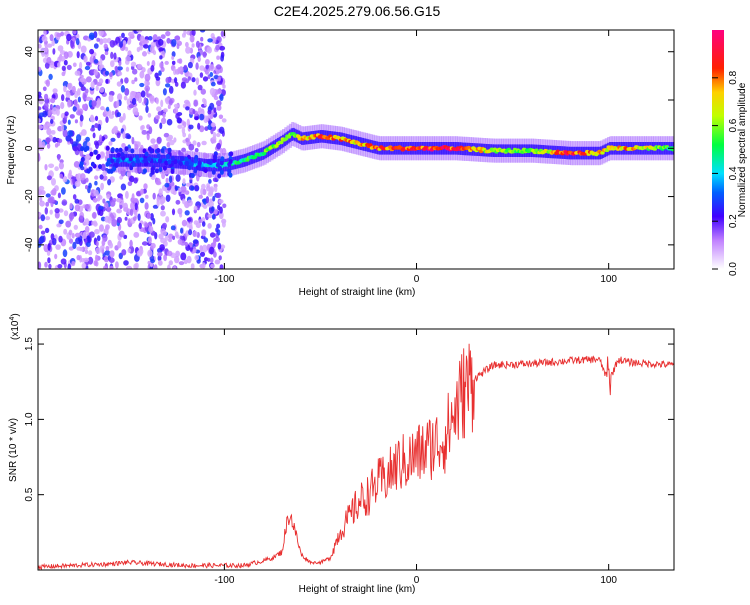 This screenshot has width=750, height=605. What do you see at coordinates (29, 148) in the screenshot?
I see `y-tick-label: 0` at bounding box center [29, 148].